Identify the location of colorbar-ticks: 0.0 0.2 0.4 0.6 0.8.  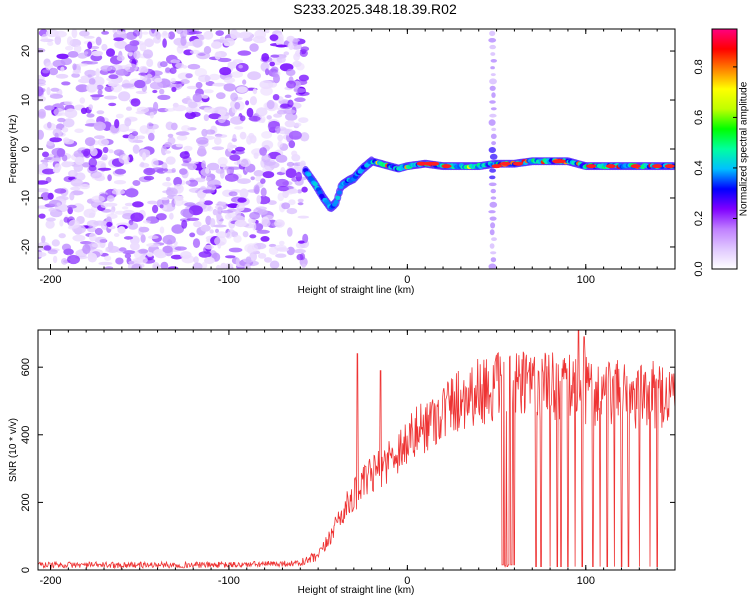
(715, 168).